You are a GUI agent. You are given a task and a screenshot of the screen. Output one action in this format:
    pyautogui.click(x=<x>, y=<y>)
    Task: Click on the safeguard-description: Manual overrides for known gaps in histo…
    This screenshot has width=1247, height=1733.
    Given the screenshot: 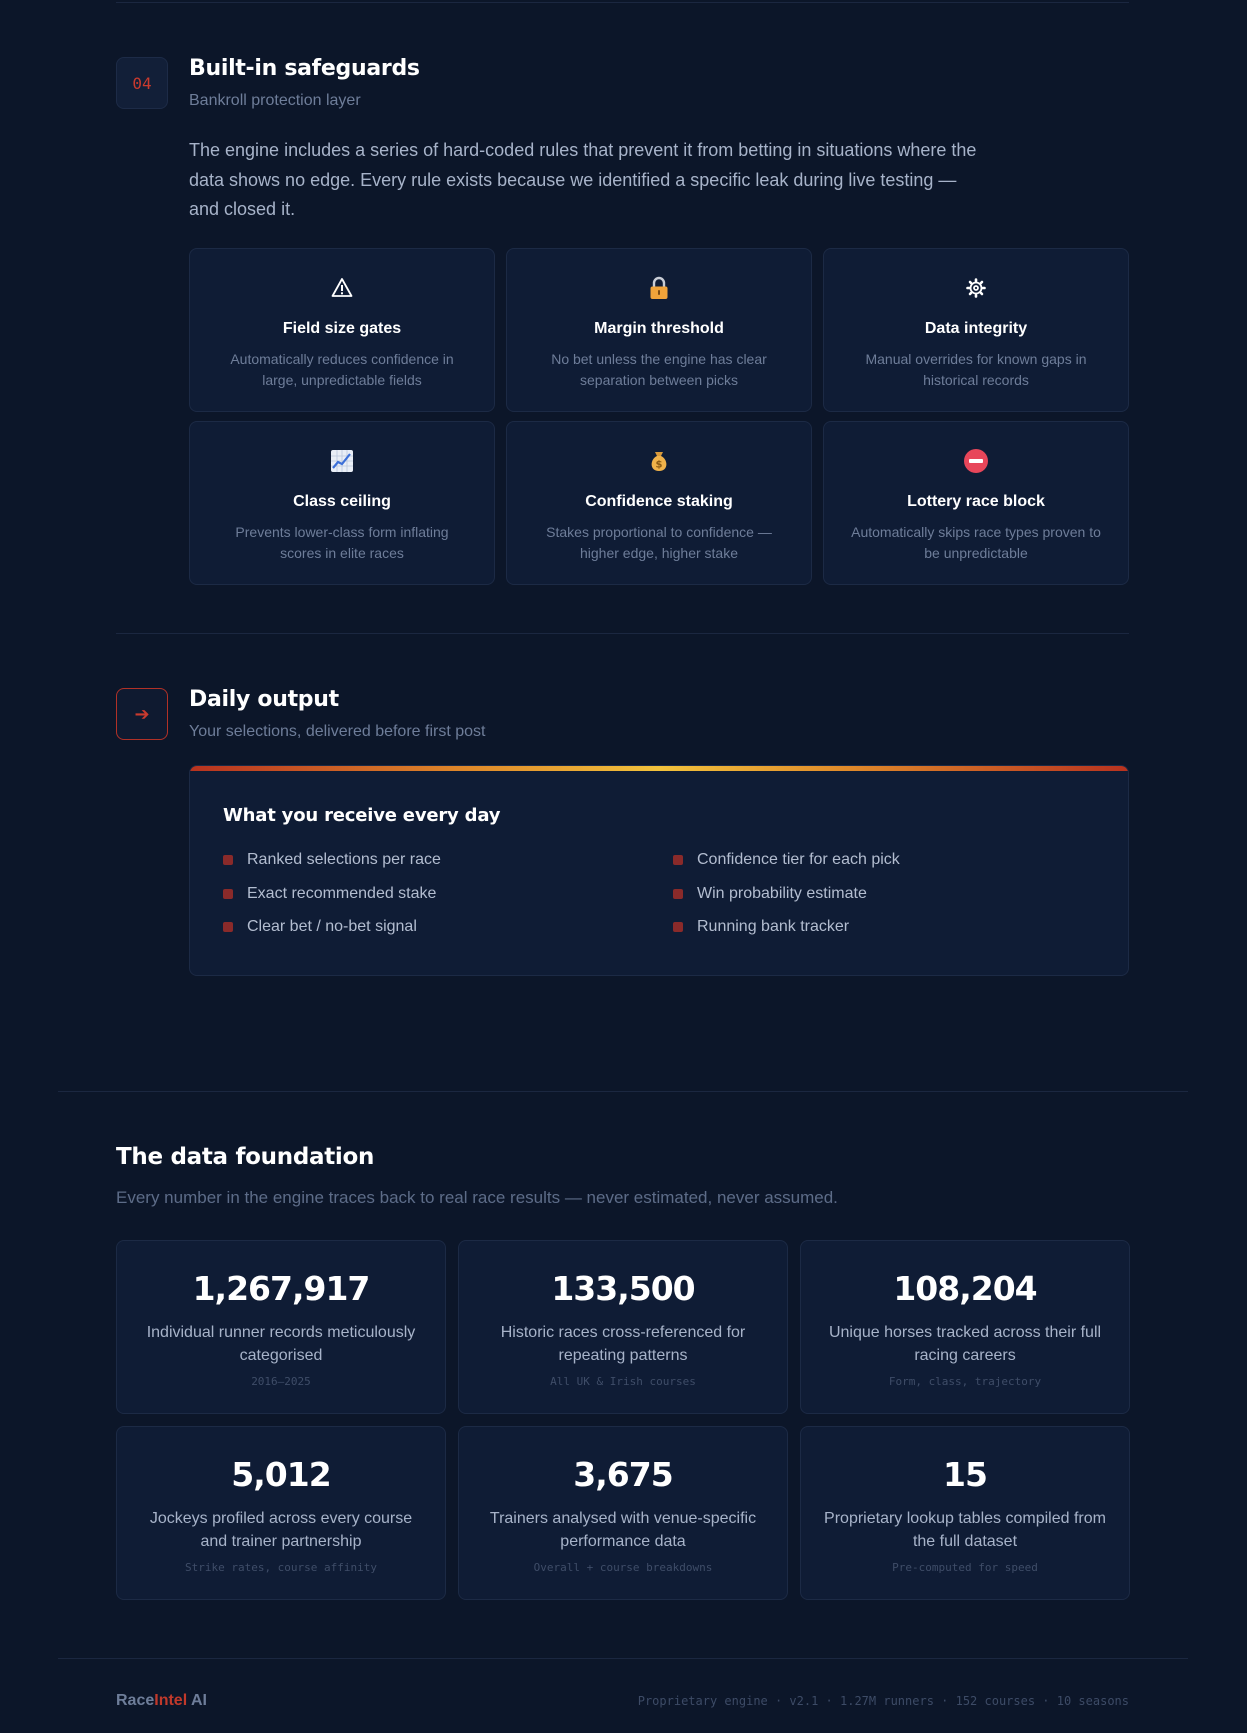 What is the action you would take?
    pyautogui.click(x=976, y=369)
    